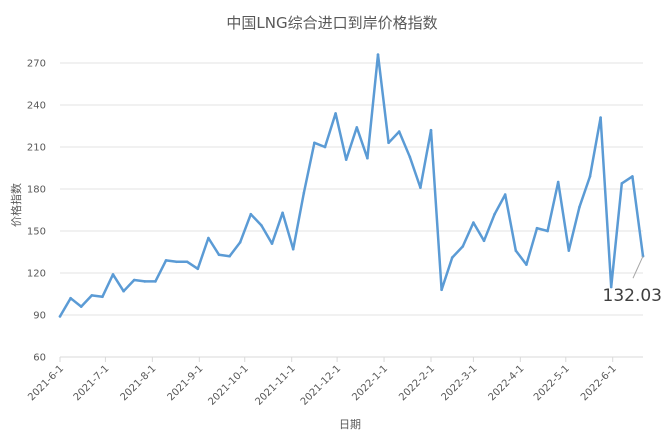 This screenshot has width=665, height=433. I want to click on x-tick-label: 2021-12-1, so click(321, 385).